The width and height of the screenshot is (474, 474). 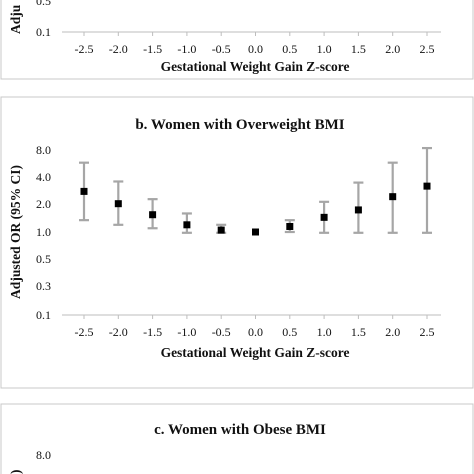 What do you see at coordinates (15, 232) in the screenshot?
I see `panel-b-y-label: Adjusted OR (95% CI)` at bounding box center [15, 232].